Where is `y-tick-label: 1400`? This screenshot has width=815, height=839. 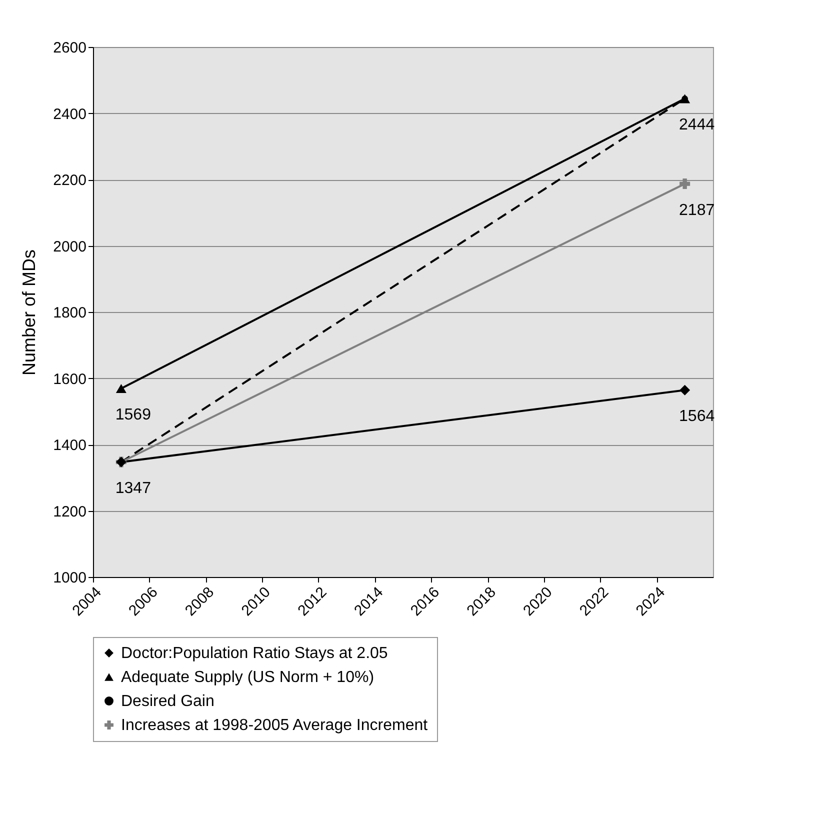 y-tick-label: 1400 is located at coordinates (69, 445).